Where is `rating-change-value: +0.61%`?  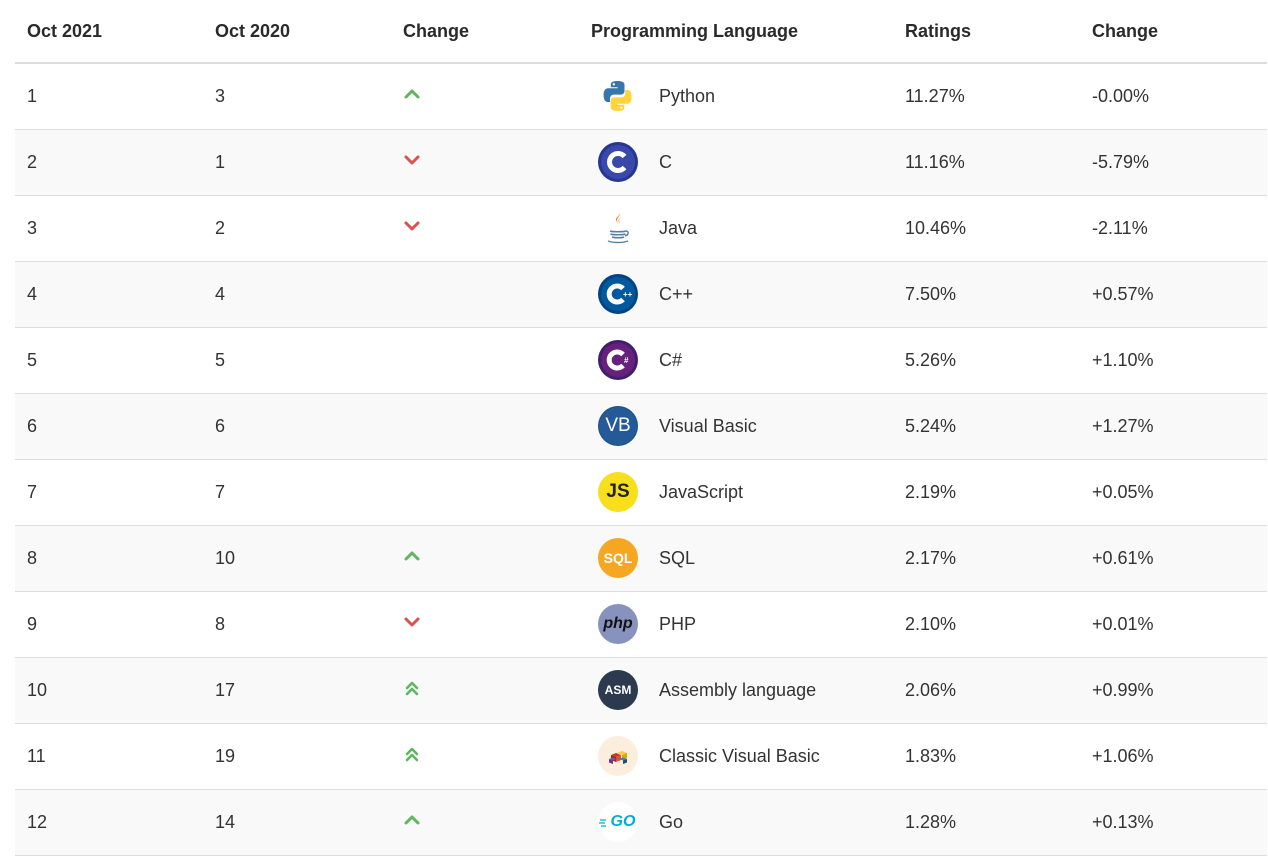
rating-change-value: +0.61% is located at coordinates (1173, 558).